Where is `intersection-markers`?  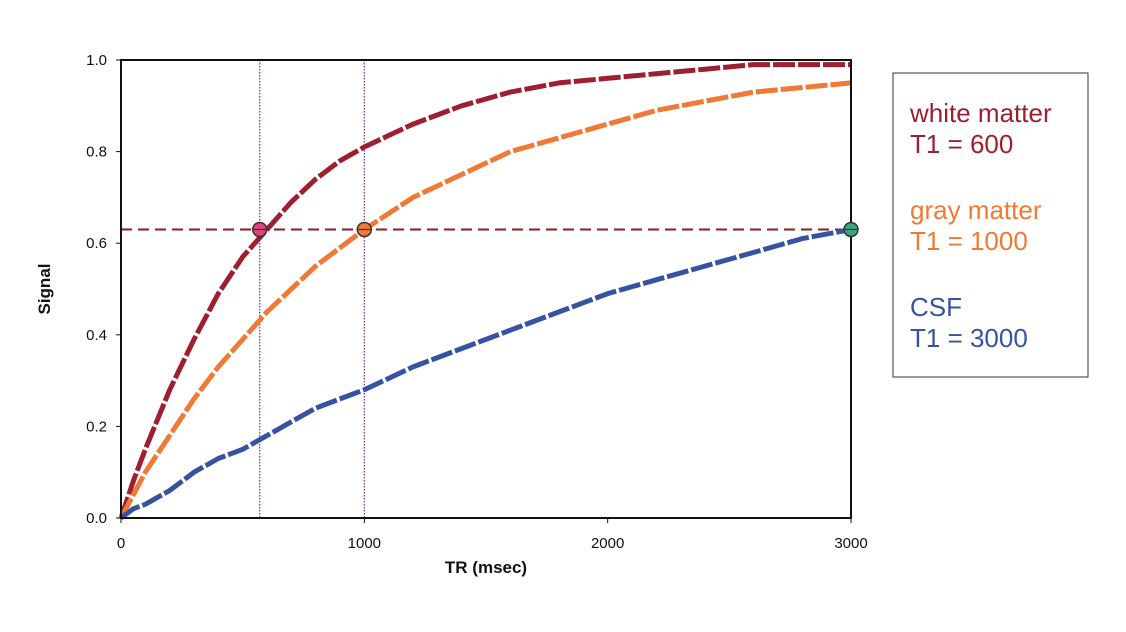 intersection-markers is located at coordinates (555, 229).